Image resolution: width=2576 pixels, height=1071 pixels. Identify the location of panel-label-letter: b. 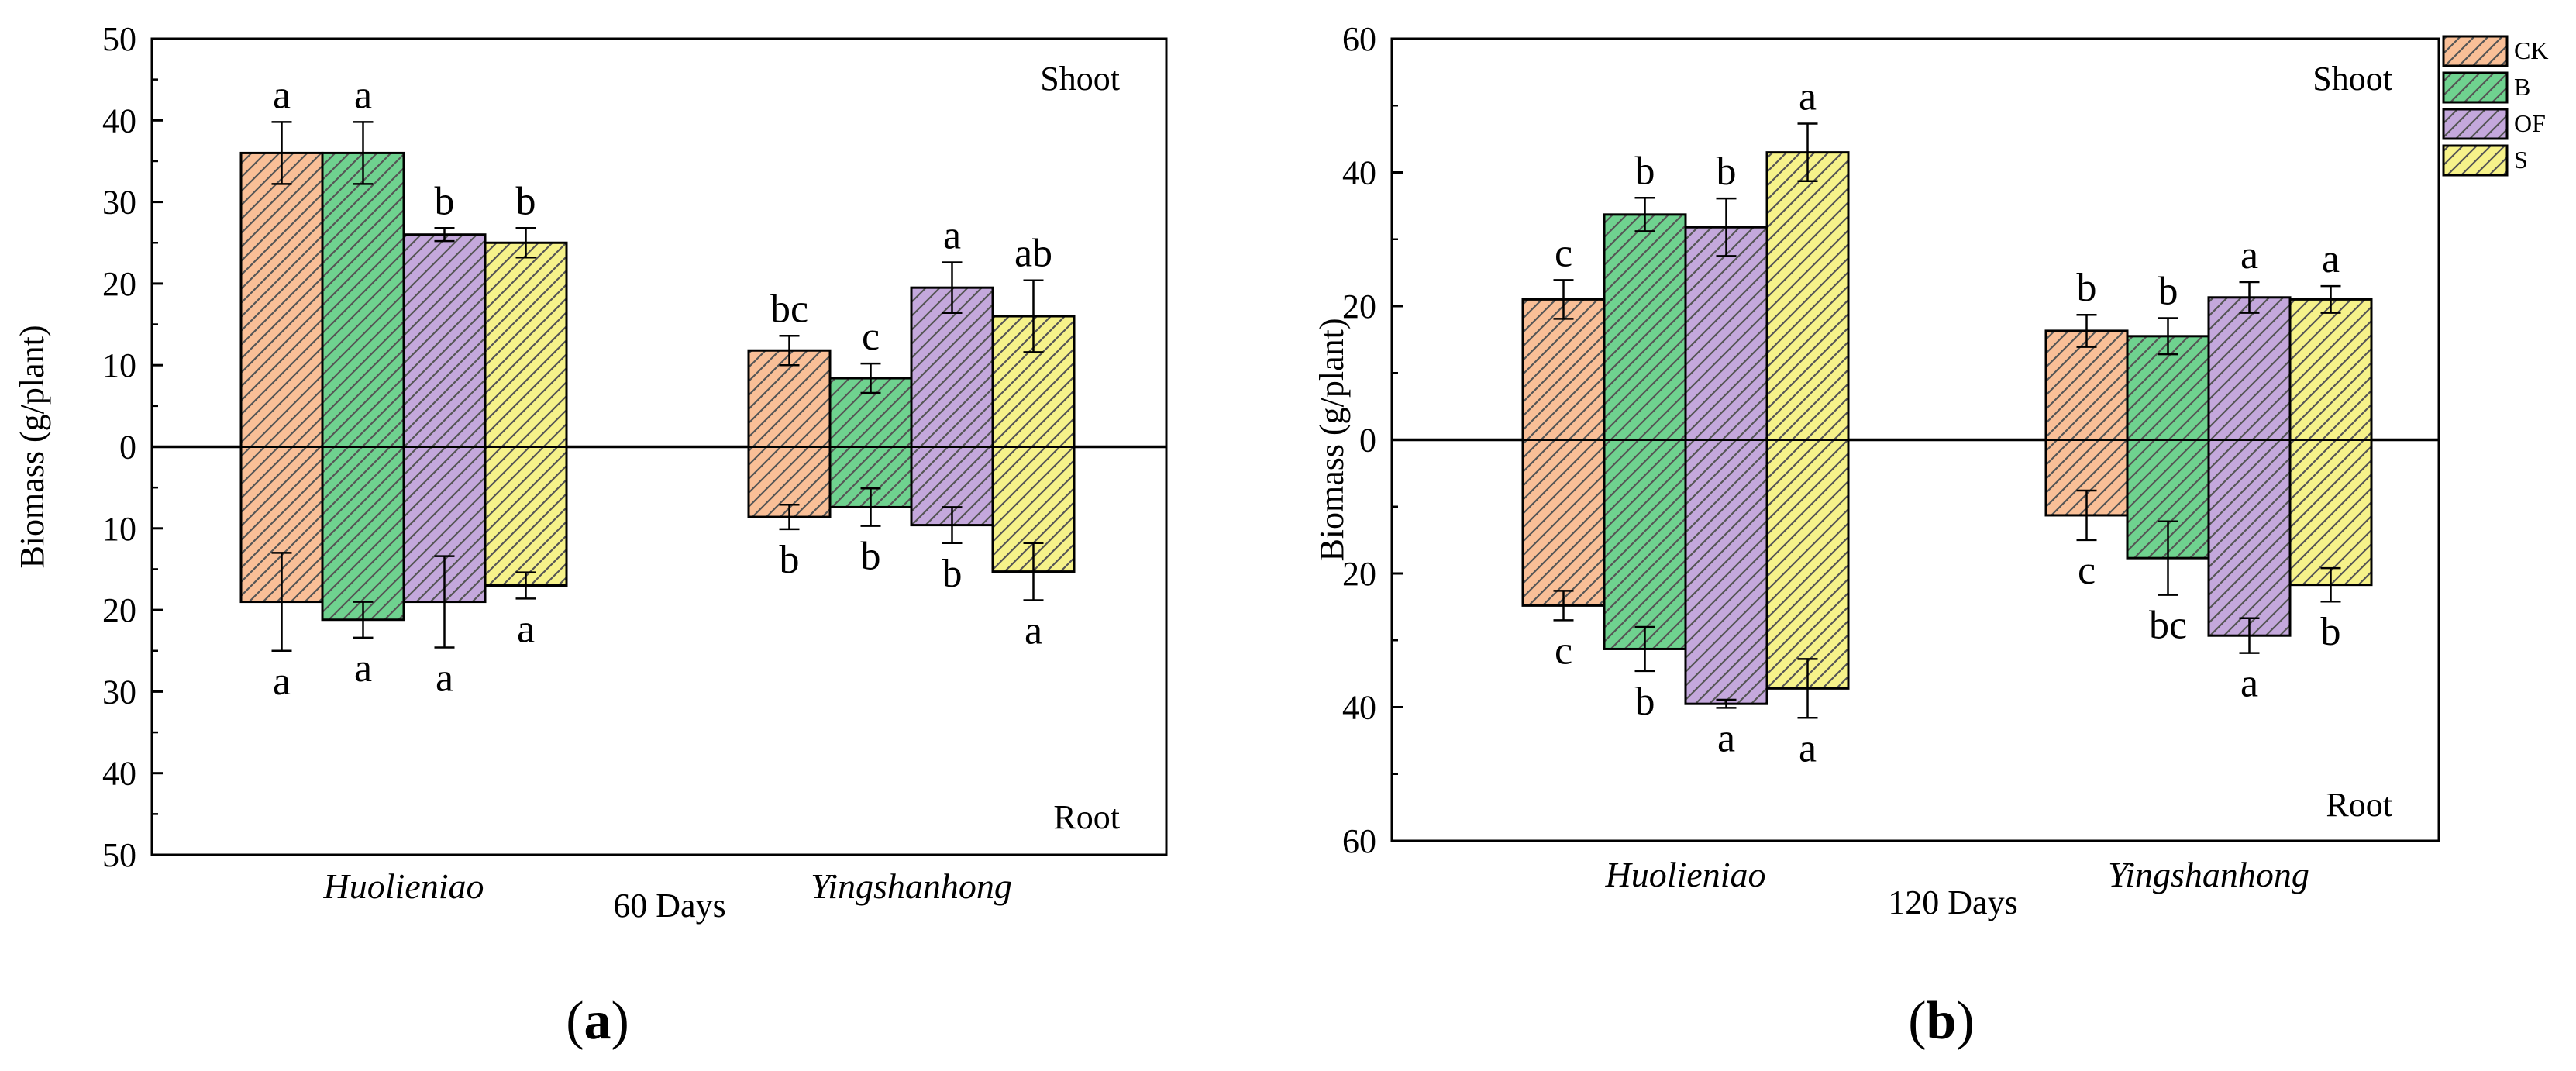
(1942, 1021).